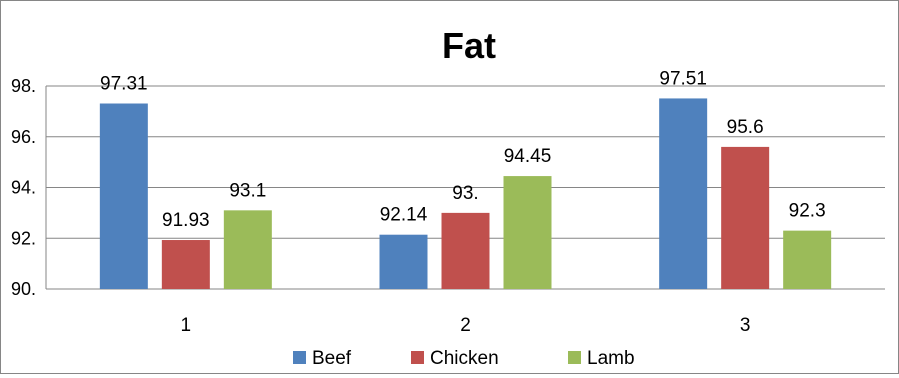  I want to click on data-label: 97.51, so click(683, 78).